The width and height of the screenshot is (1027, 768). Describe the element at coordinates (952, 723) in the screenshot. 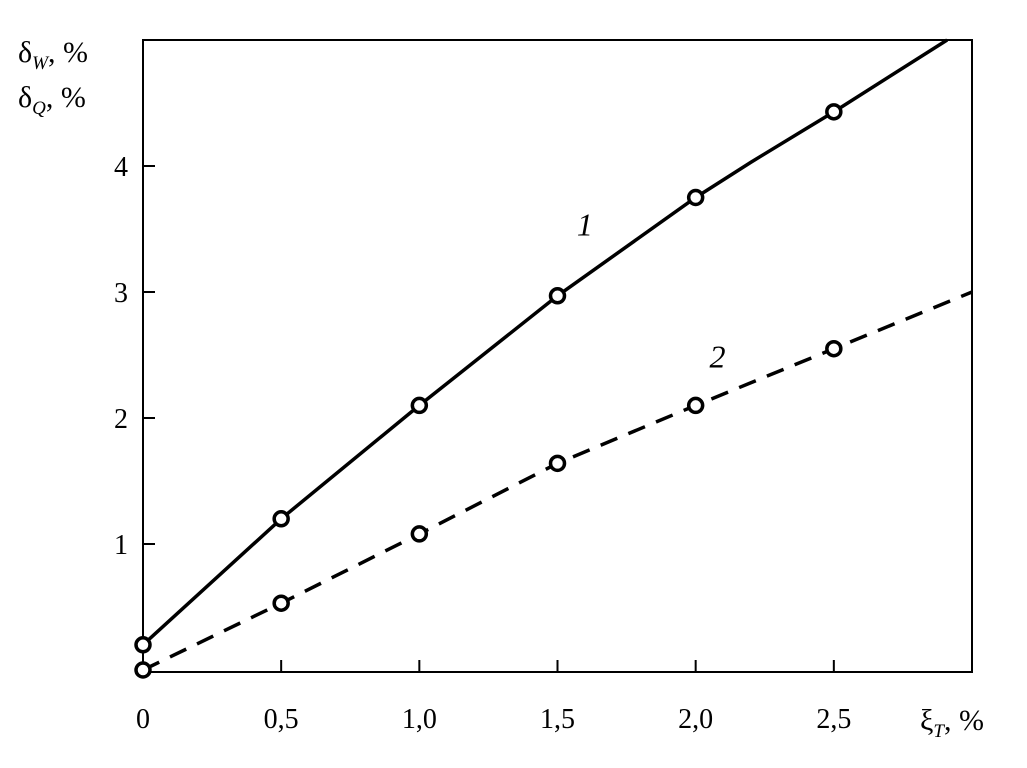

I see `x-axis-label: ξT, %` at that location.